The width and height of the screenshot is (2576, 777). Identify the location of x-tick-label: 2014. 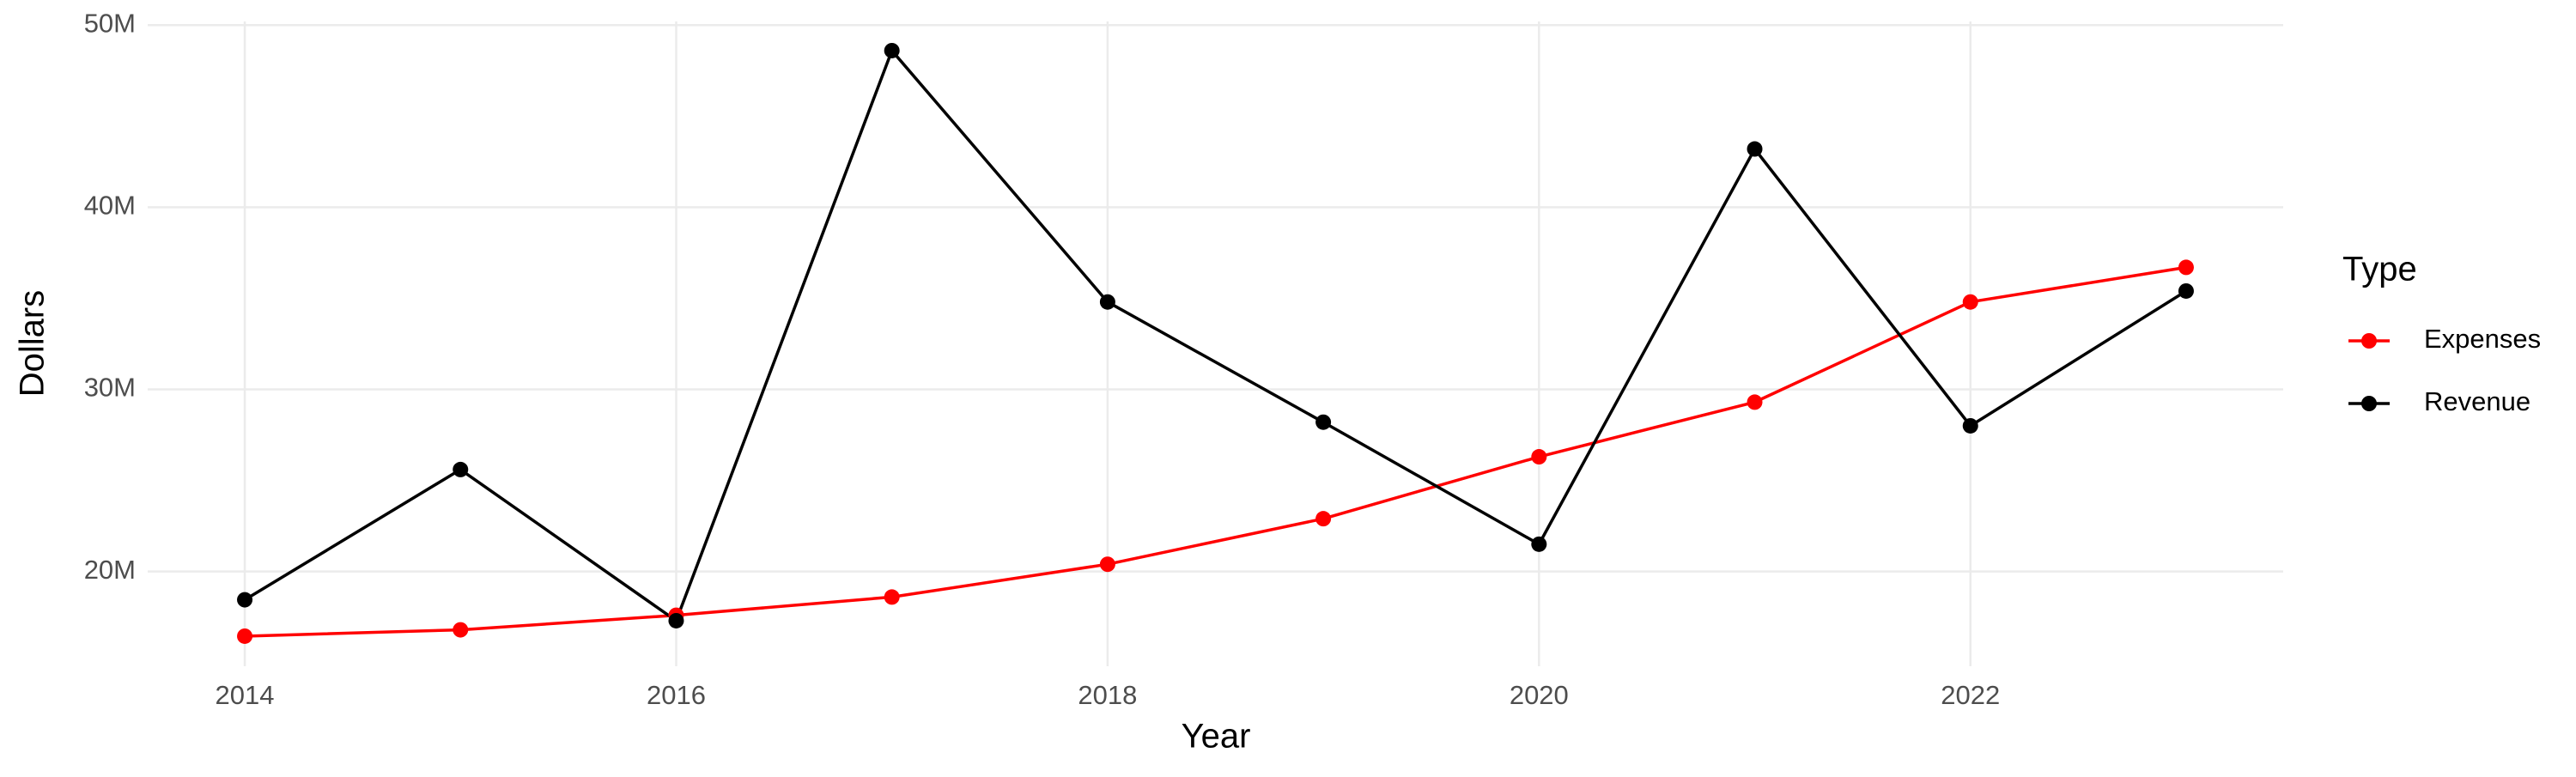
(246, 695).